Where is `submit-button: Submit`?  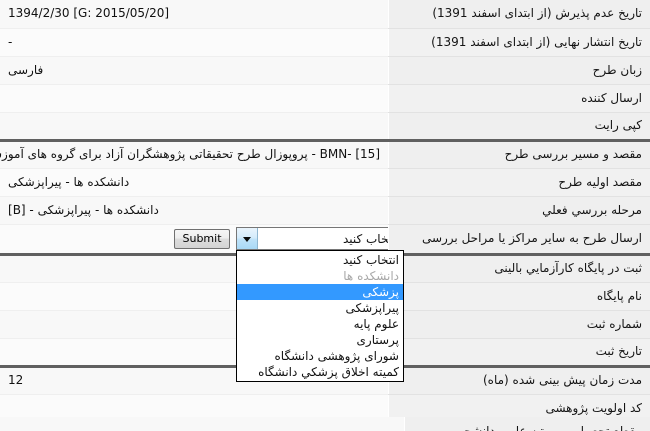 submit-button: Submit is located at coordinates (202, 238).